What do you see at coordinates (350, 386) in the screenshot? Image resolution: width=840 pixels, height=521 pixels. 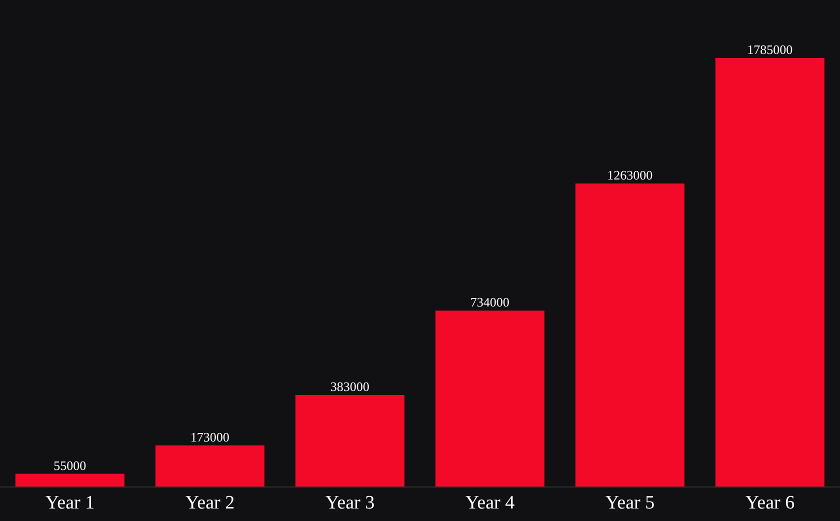 I see `data-label: 383000` at bounding box center [350, 386].